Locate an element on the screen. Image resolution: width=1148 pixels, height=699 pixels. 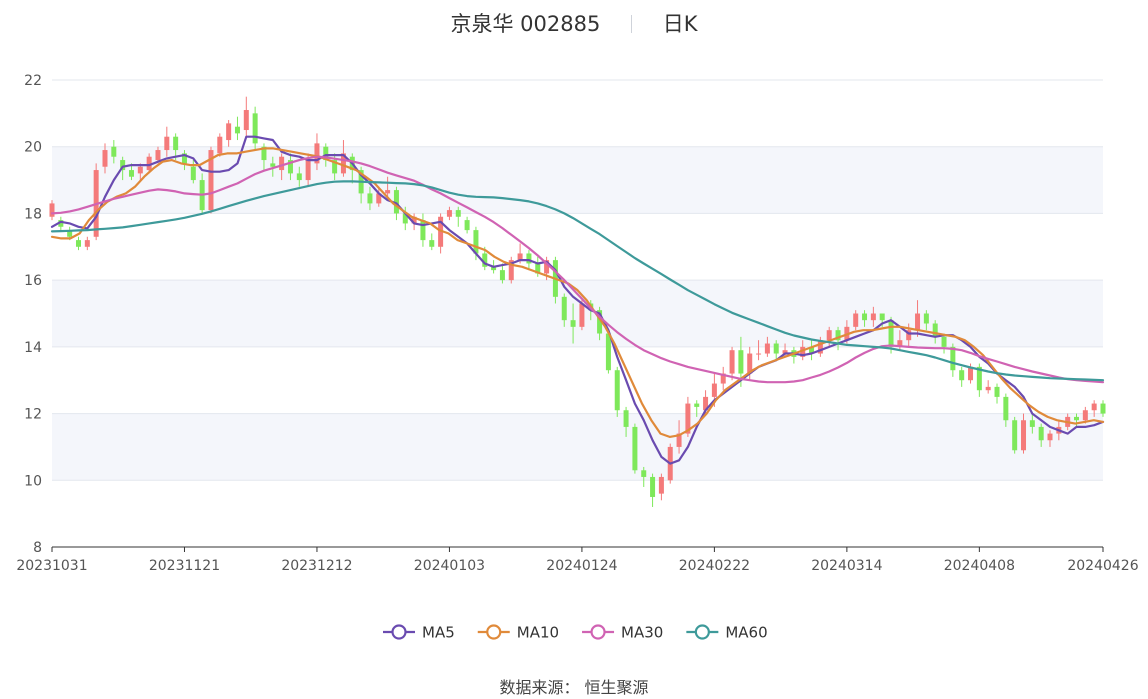
legend-item-ma30: MA30 is located at coordinates (622, 633).